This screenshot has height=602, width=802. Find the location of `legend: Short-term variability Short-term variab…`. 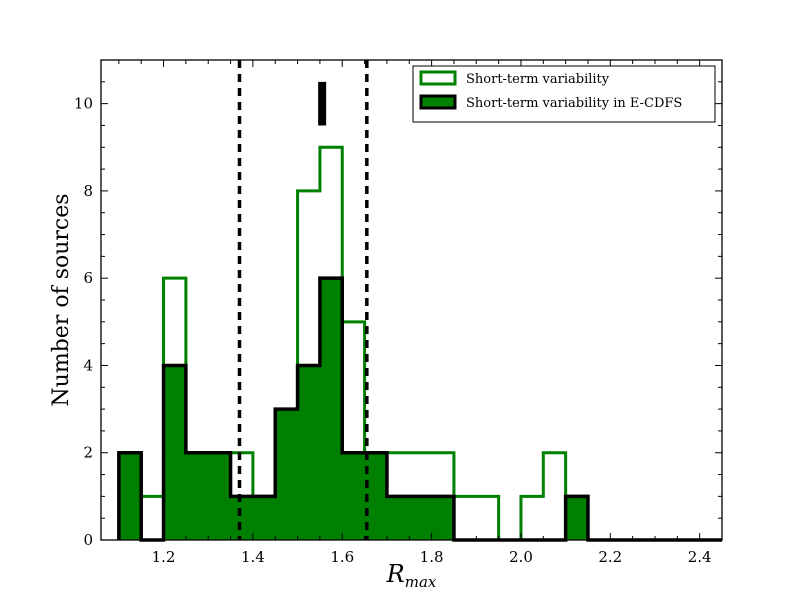

legend: Short-term variability Short-term variab… is located at coordinates (564, 94).